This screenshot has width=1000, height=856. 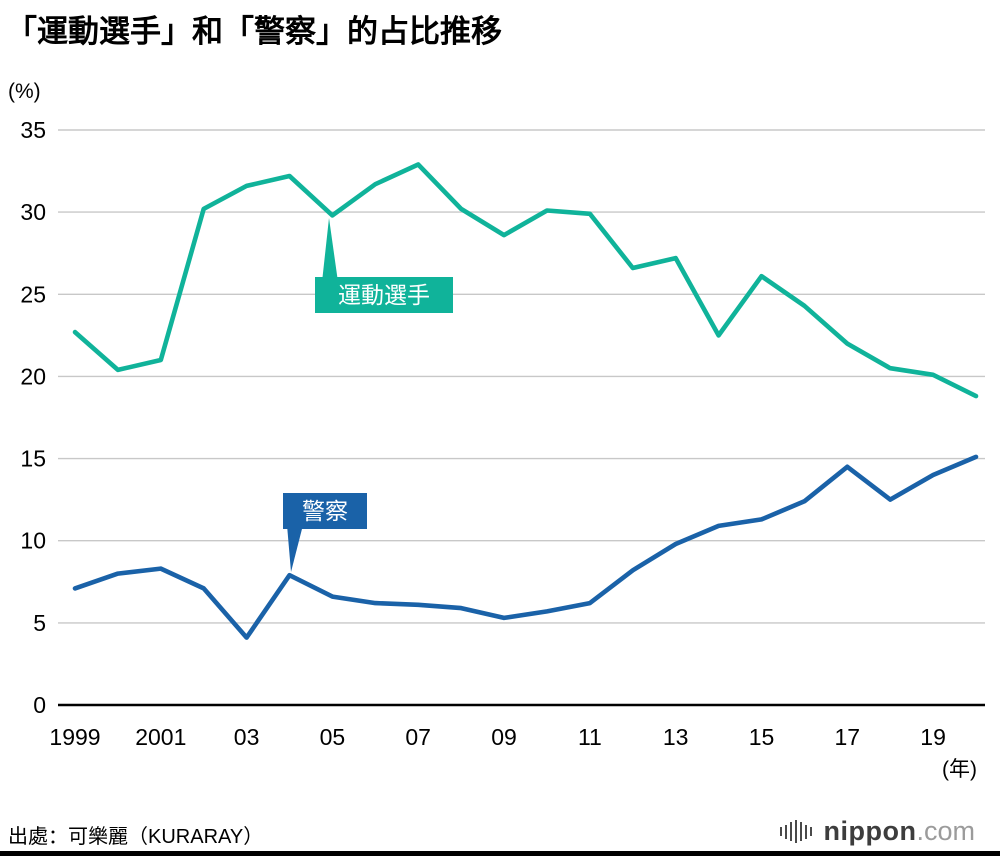 What do you see at coordinates (762, 737) in the screenshot?
I see `x-tick-label: 15` at bounding box center [762, 737].